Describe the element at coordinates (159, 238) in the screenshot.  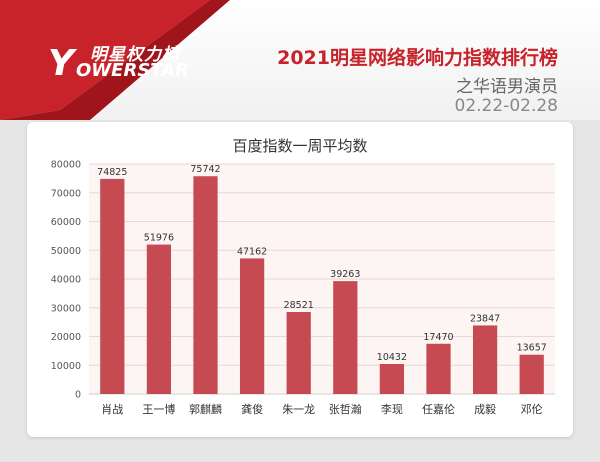
I see `data-label: 51976` at that location.